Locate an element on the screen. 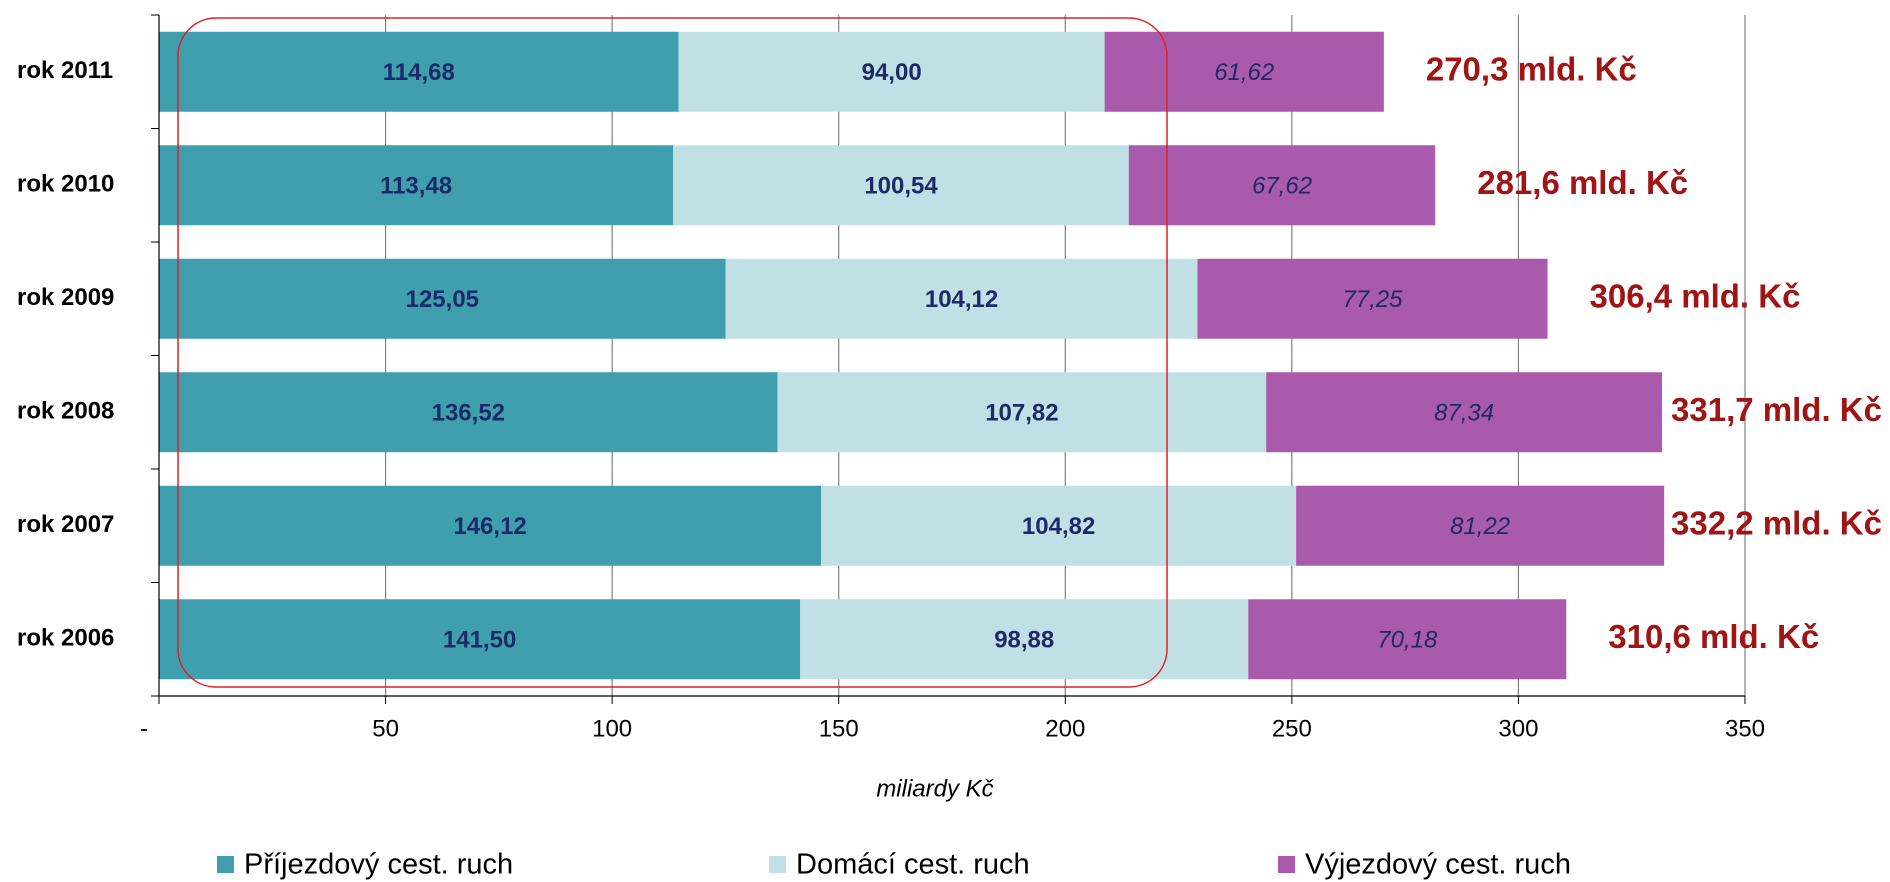 The height and width of the screenshot is (882, 1890). data-label: 87,34 is located at coordinates (1464, 413).